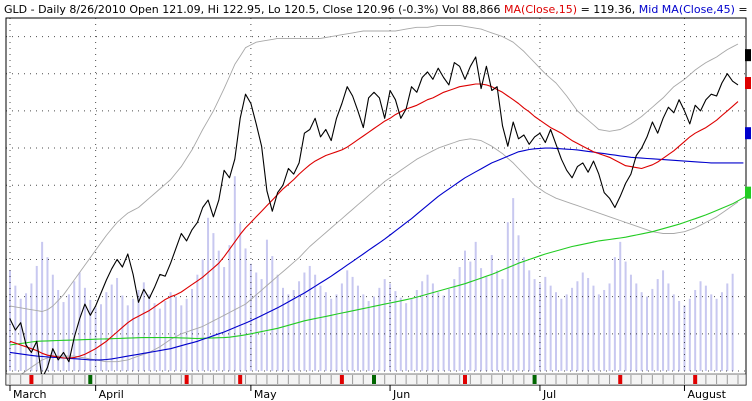 This screenshot has height=401, width=752. Describe the element at coordinates (549, 394) in the screenshot. I see `month-label: Jul` at that location.